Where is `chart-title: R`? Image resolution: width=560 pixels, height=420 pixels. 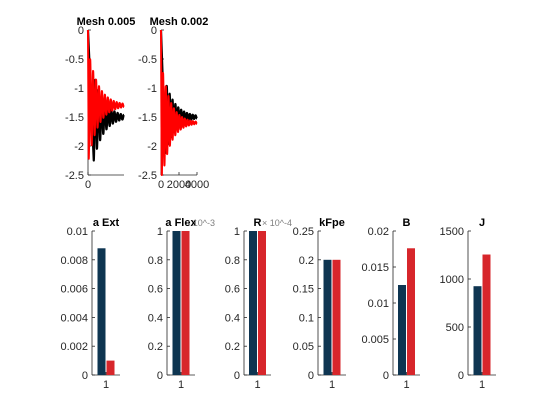
chart-title: R is located at coordinates (258, 223).